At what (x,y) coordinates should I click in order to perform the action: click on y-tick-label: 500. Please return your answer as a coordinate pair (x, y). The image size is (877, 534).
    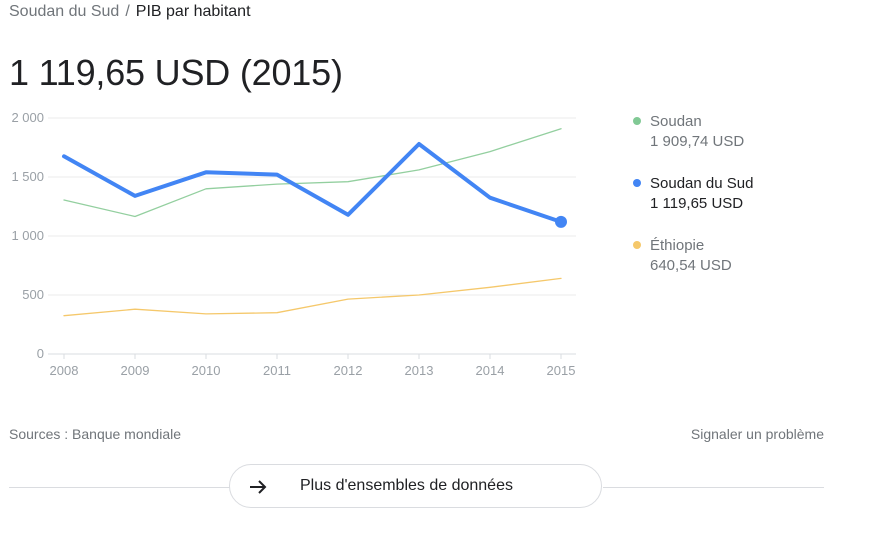
    Looking at the image, I should click on (33, 294).